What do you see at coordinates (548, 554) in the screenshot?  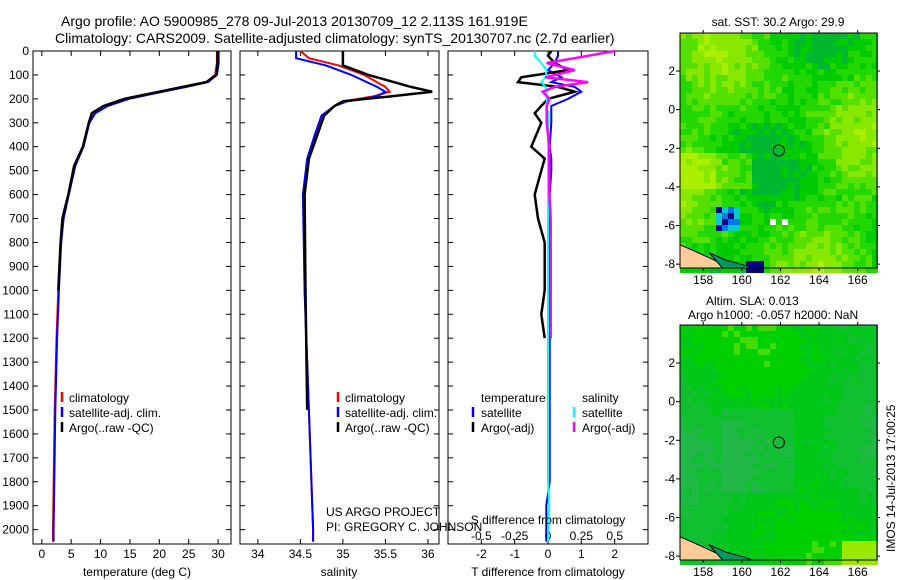 I see `x-tick-label: 0` at bounding box center [548, 554].